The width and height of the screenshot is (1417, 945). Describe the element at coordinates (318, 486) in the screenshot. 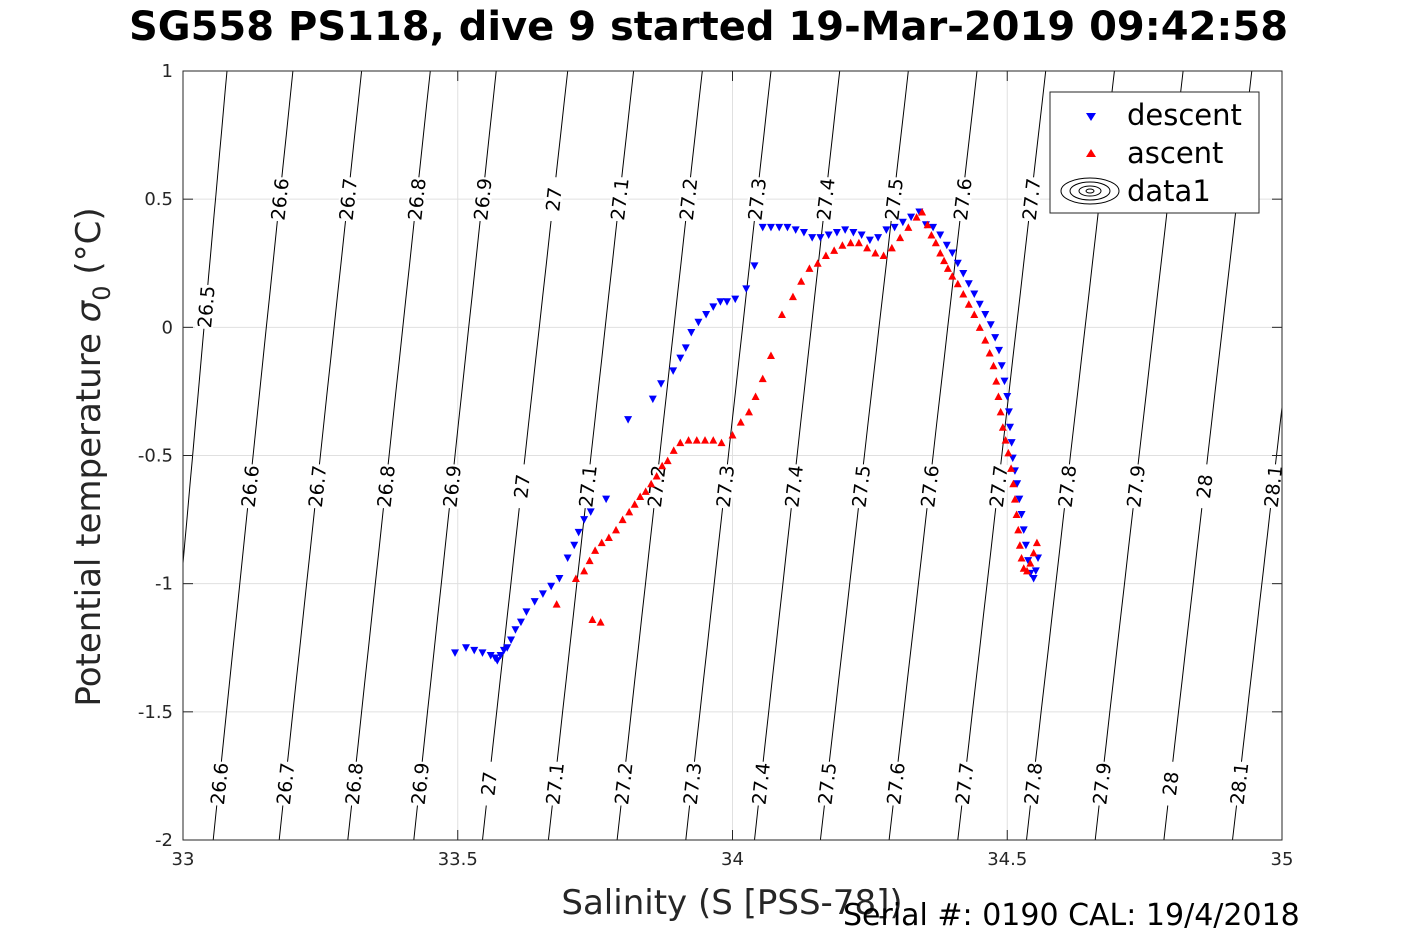

I see `contour-label: 26.7` at that location.